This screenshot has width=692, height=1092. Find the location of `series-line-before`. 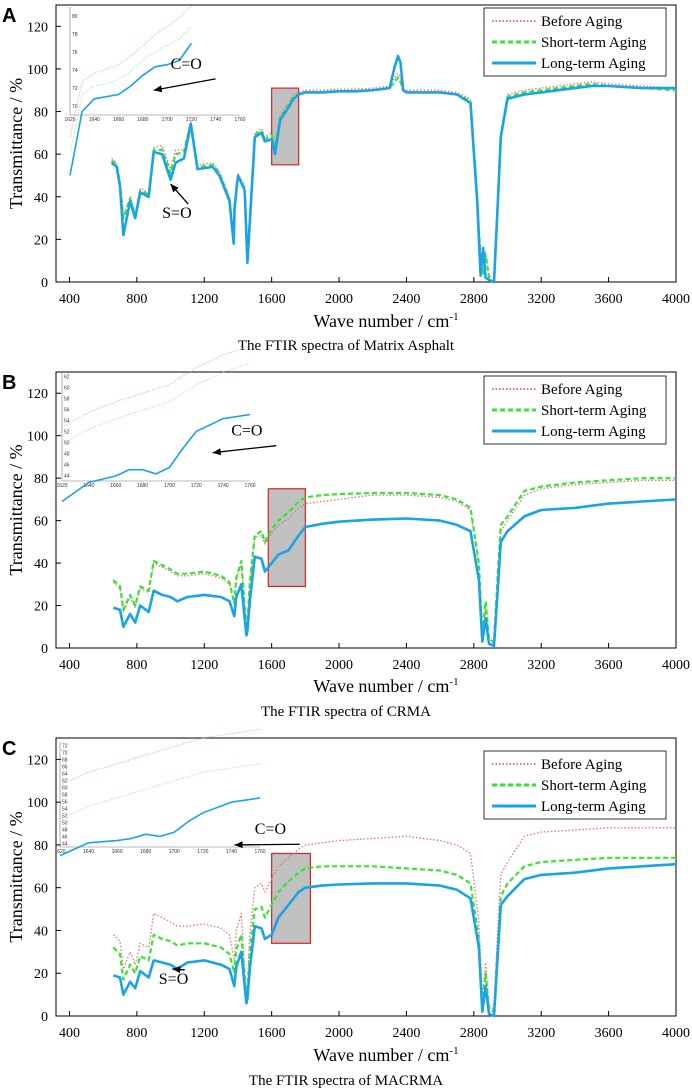

series-line-before is located at coordinates (394, 562).